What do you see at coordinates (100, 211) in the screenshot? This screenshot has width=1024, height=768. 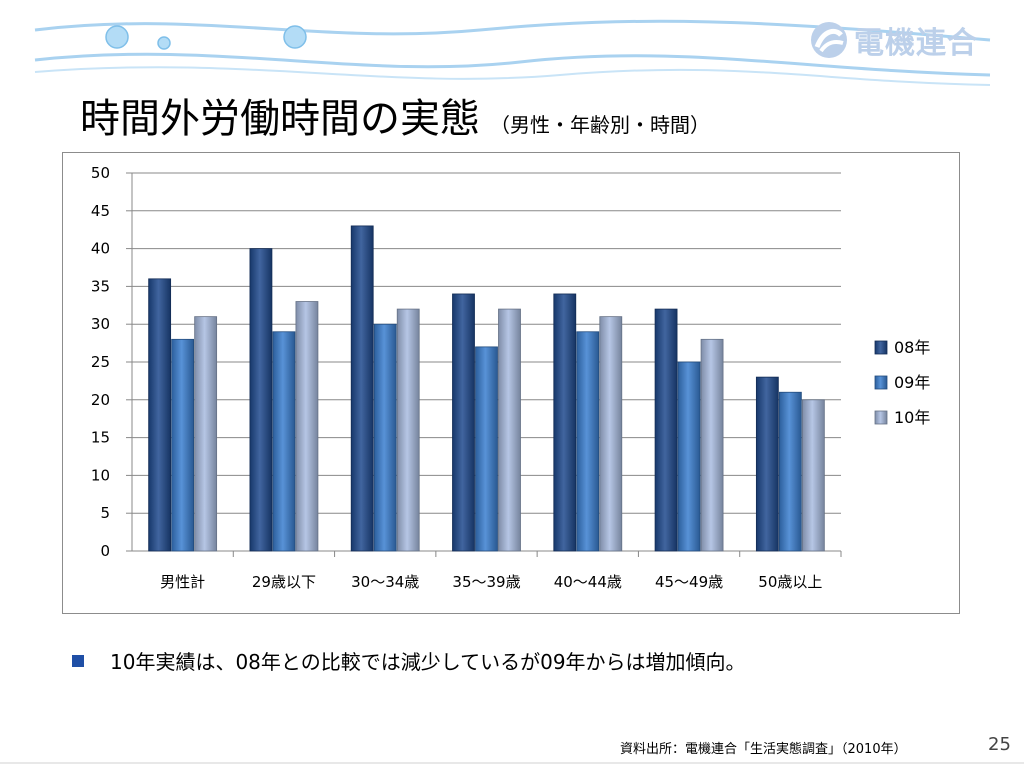 I see `y-tick-label: 45` at bounding box center [100, 211].